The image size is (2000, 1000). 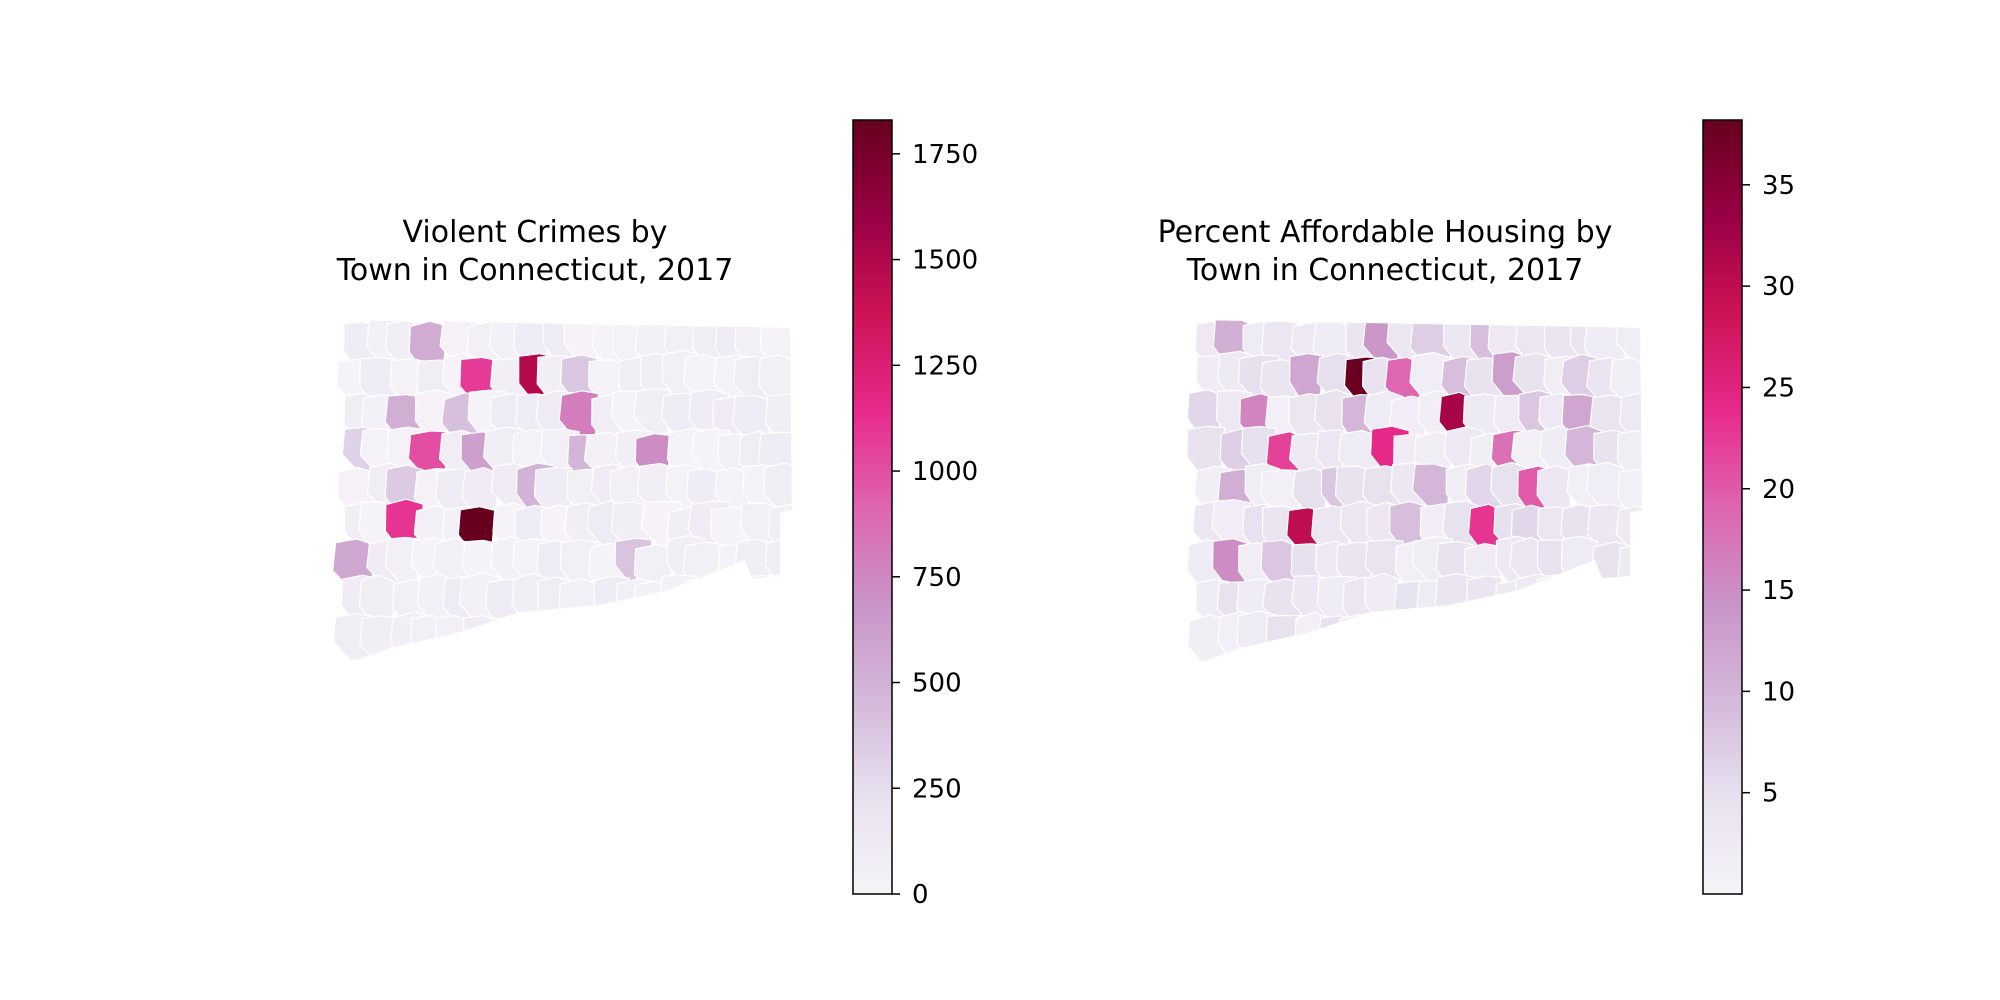 I want to click on affordable-housing-title-line-2: Town in Connecticut, 2017, so click(x=1385, y=270).